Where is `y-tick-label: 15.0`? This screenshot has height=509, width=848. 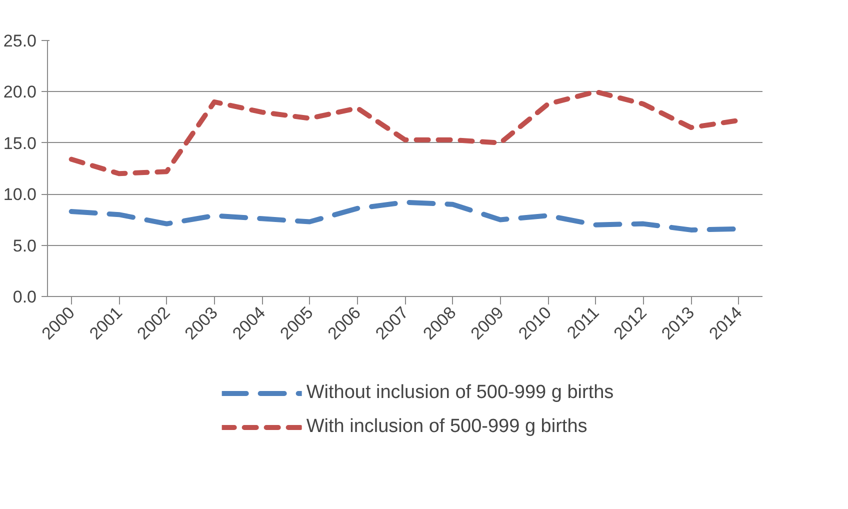 y-tick-label: 15.0 is located at coordinates (20, 143).